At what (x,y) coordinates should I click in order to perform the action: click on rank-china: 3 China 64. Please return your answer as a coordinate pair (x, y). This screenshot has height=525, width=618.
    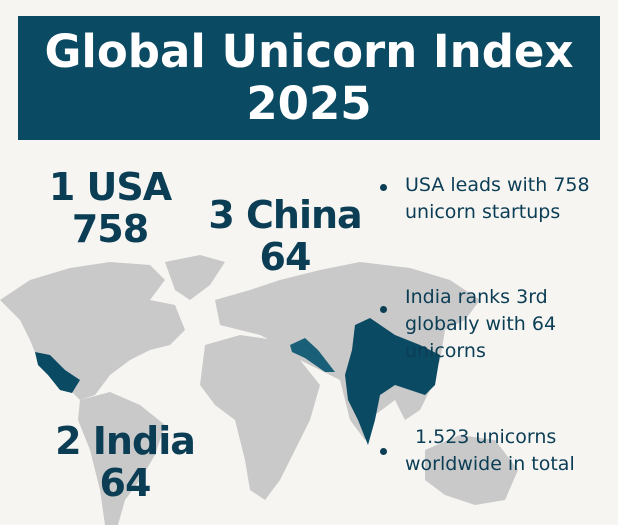
    Looking at the image, I should click on (285, 236).